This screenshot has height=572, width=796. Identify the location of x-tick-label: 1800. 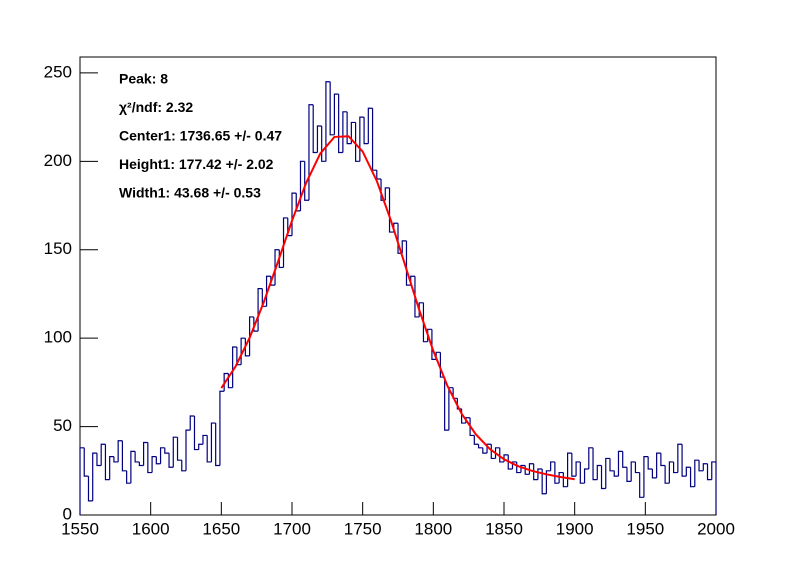
(433, 528).